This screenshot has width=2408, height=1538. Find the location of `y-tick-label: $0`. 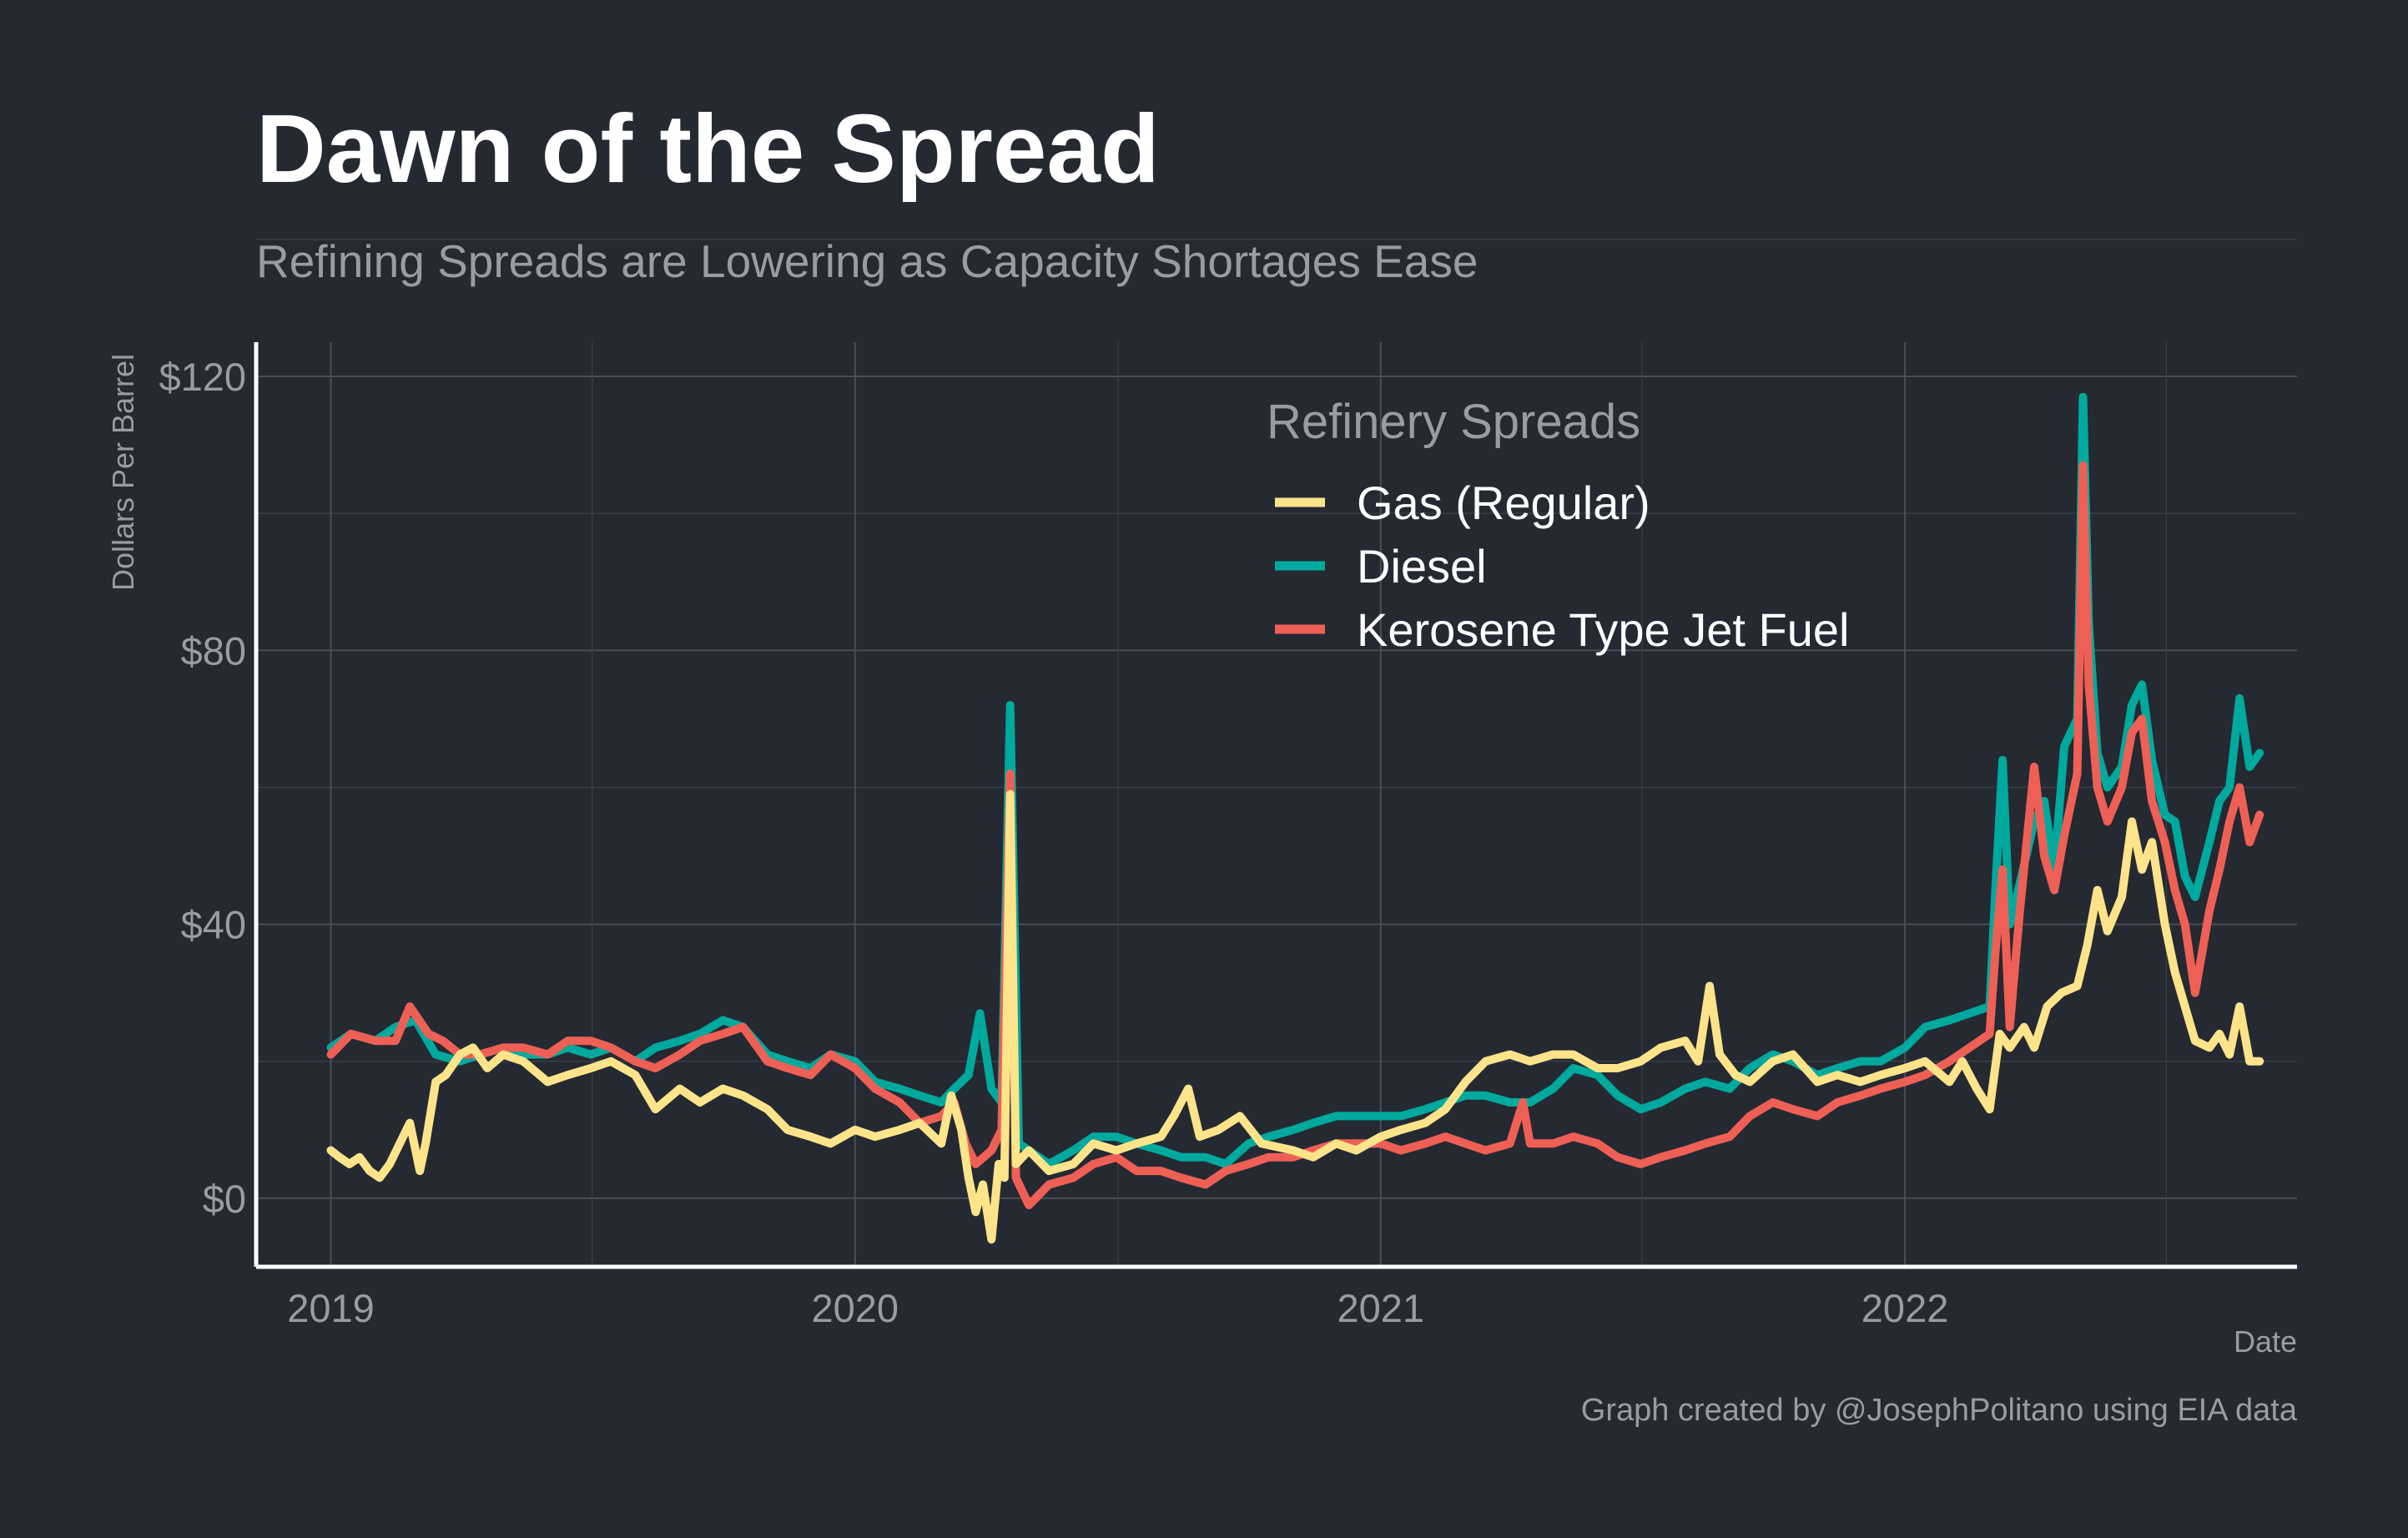

y-tick-label: $0 is located at coordinates (224, 1199).